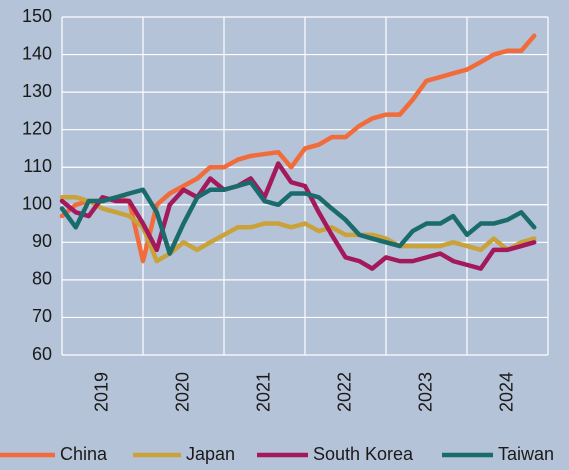 Image resolution: width=569 pixels, height=470 pixels. Describe the element at coordinates (263, 392) in the screenshot. I see `x-tick-label: 2021` at that location.